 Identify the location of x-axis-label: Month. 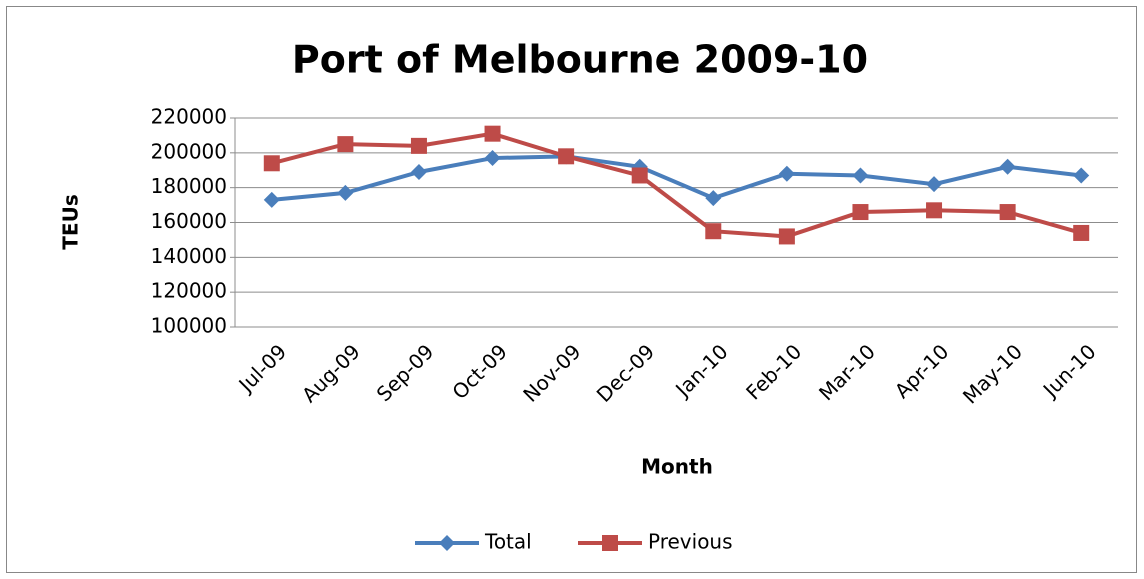
(677, 467).